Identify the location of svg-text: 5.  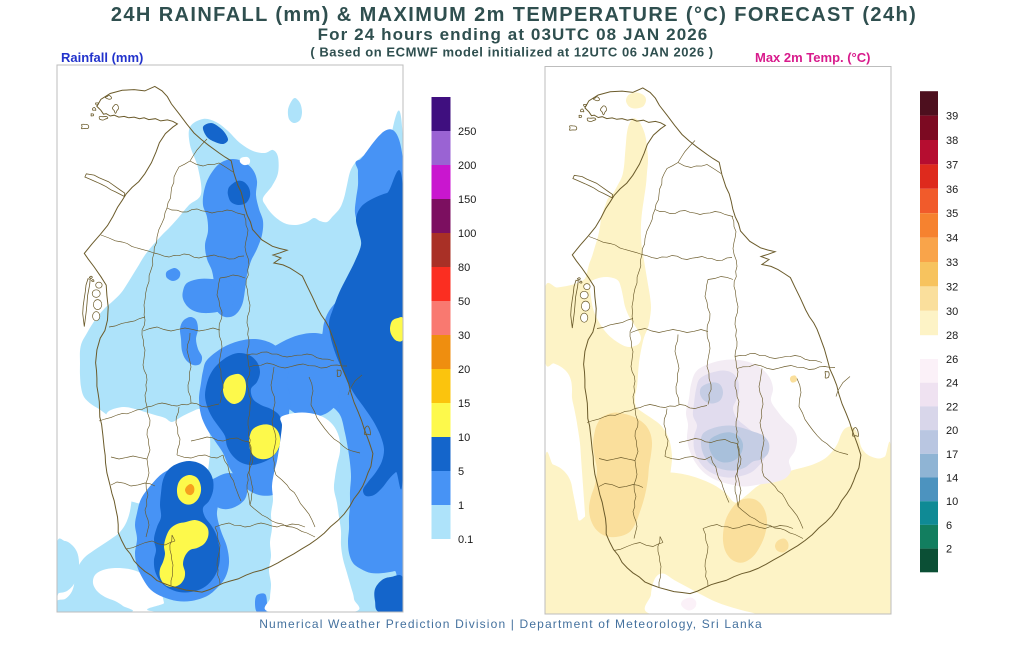
(461, 472).